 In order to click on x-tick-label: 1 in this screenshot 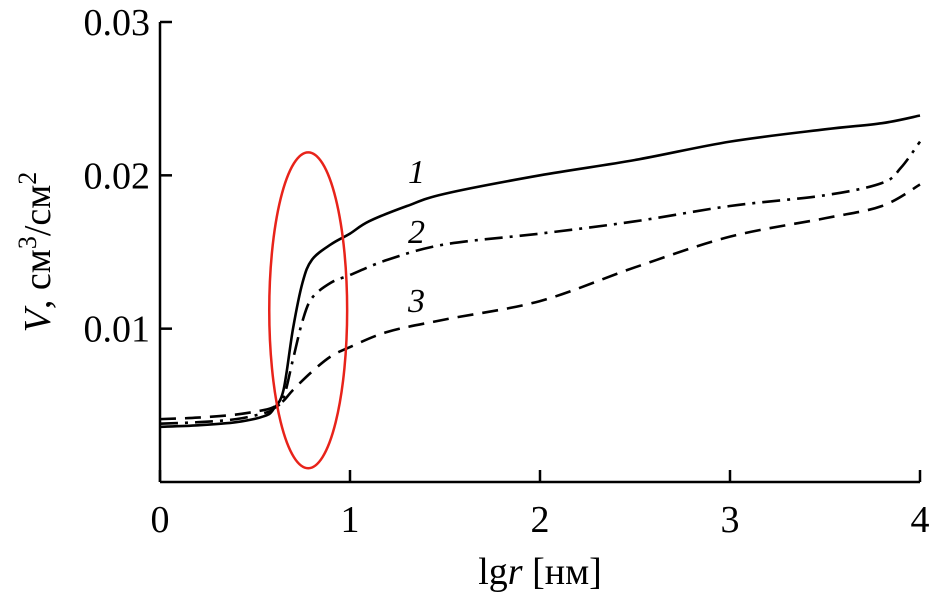, I will do `click(350, 520)`.